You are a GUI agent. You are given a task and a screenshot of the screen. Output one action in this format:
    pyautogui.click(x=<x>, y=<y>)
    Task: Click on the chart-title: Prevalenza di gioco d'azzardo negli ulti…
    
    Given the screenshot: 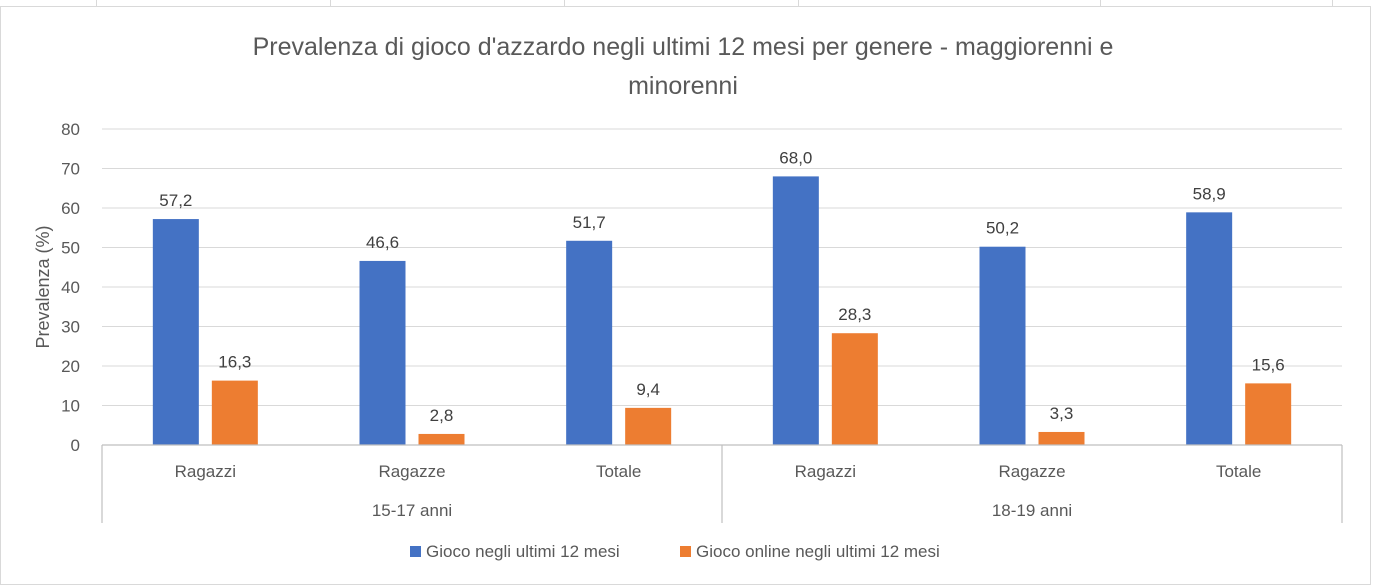 What is the action you would take?
    pyautogui.click(x=683, y=66)
    